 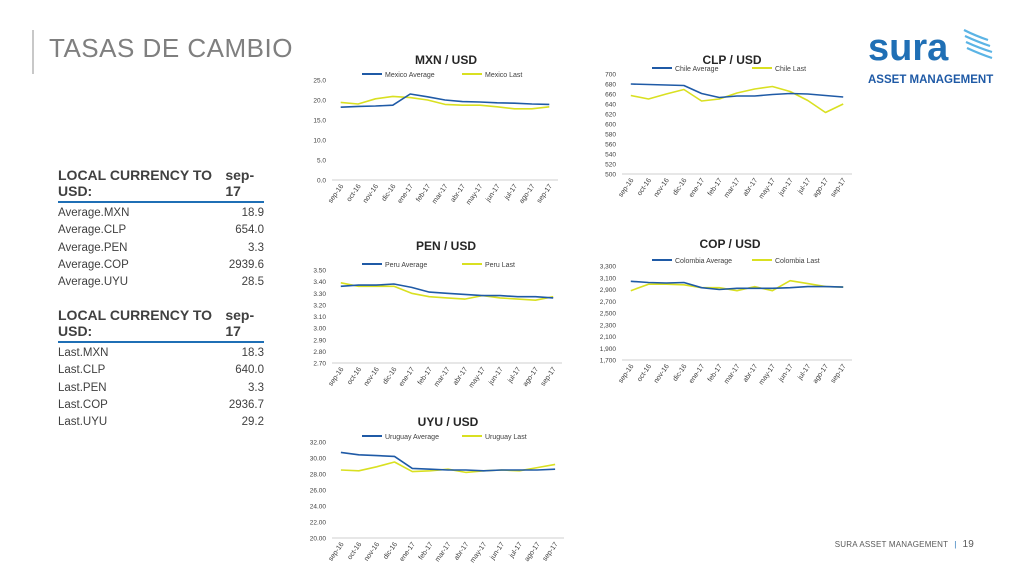 I want to click on y-tick-label: 1,700, so click(x=608, y=361).